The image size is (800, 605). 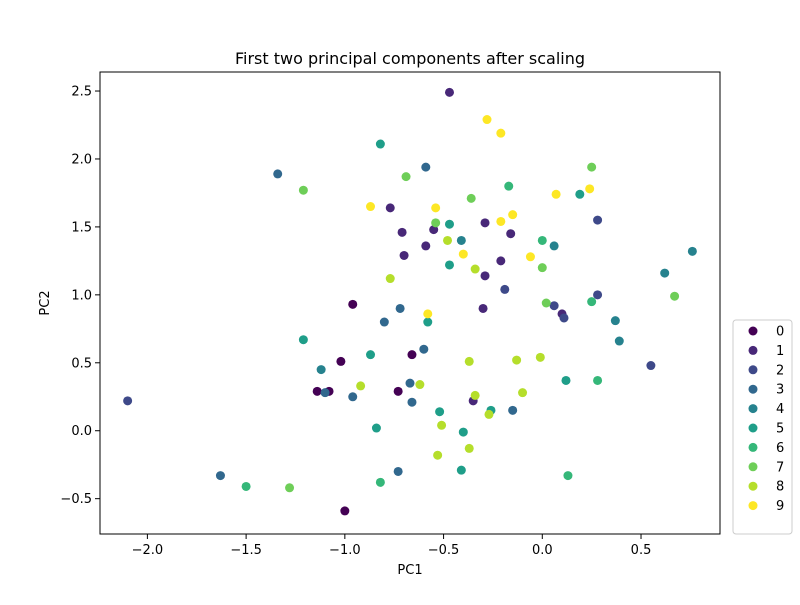 What do you see at coordinates (542, 550) in the screenshot?
I see `x-tick-label-4: 0.0` at bounding box center [542, 550].